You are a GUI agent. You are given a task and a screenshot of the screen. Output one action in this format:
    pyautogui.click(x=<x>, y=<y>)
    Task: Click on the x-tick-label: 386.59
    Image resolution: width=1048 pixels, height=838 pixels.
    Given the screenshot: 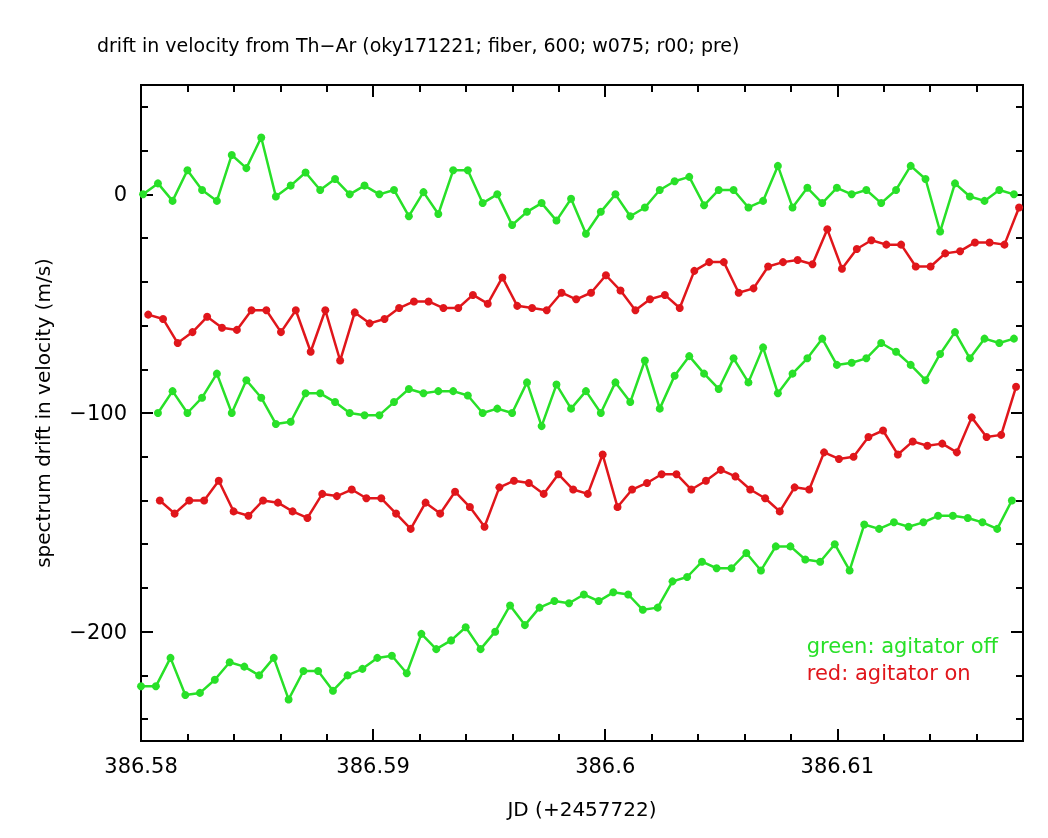 What is the action you would take?
    pyautogui.click(x=373, y=765)
    